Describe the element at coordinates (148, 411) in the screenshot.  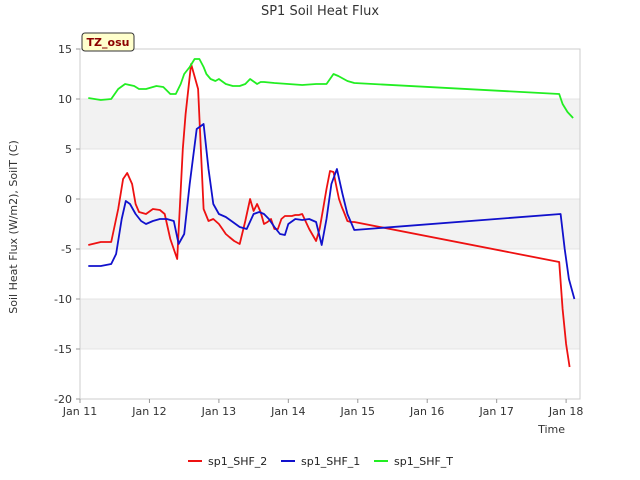
I see `x-tick-label: Jan 12` at that location.